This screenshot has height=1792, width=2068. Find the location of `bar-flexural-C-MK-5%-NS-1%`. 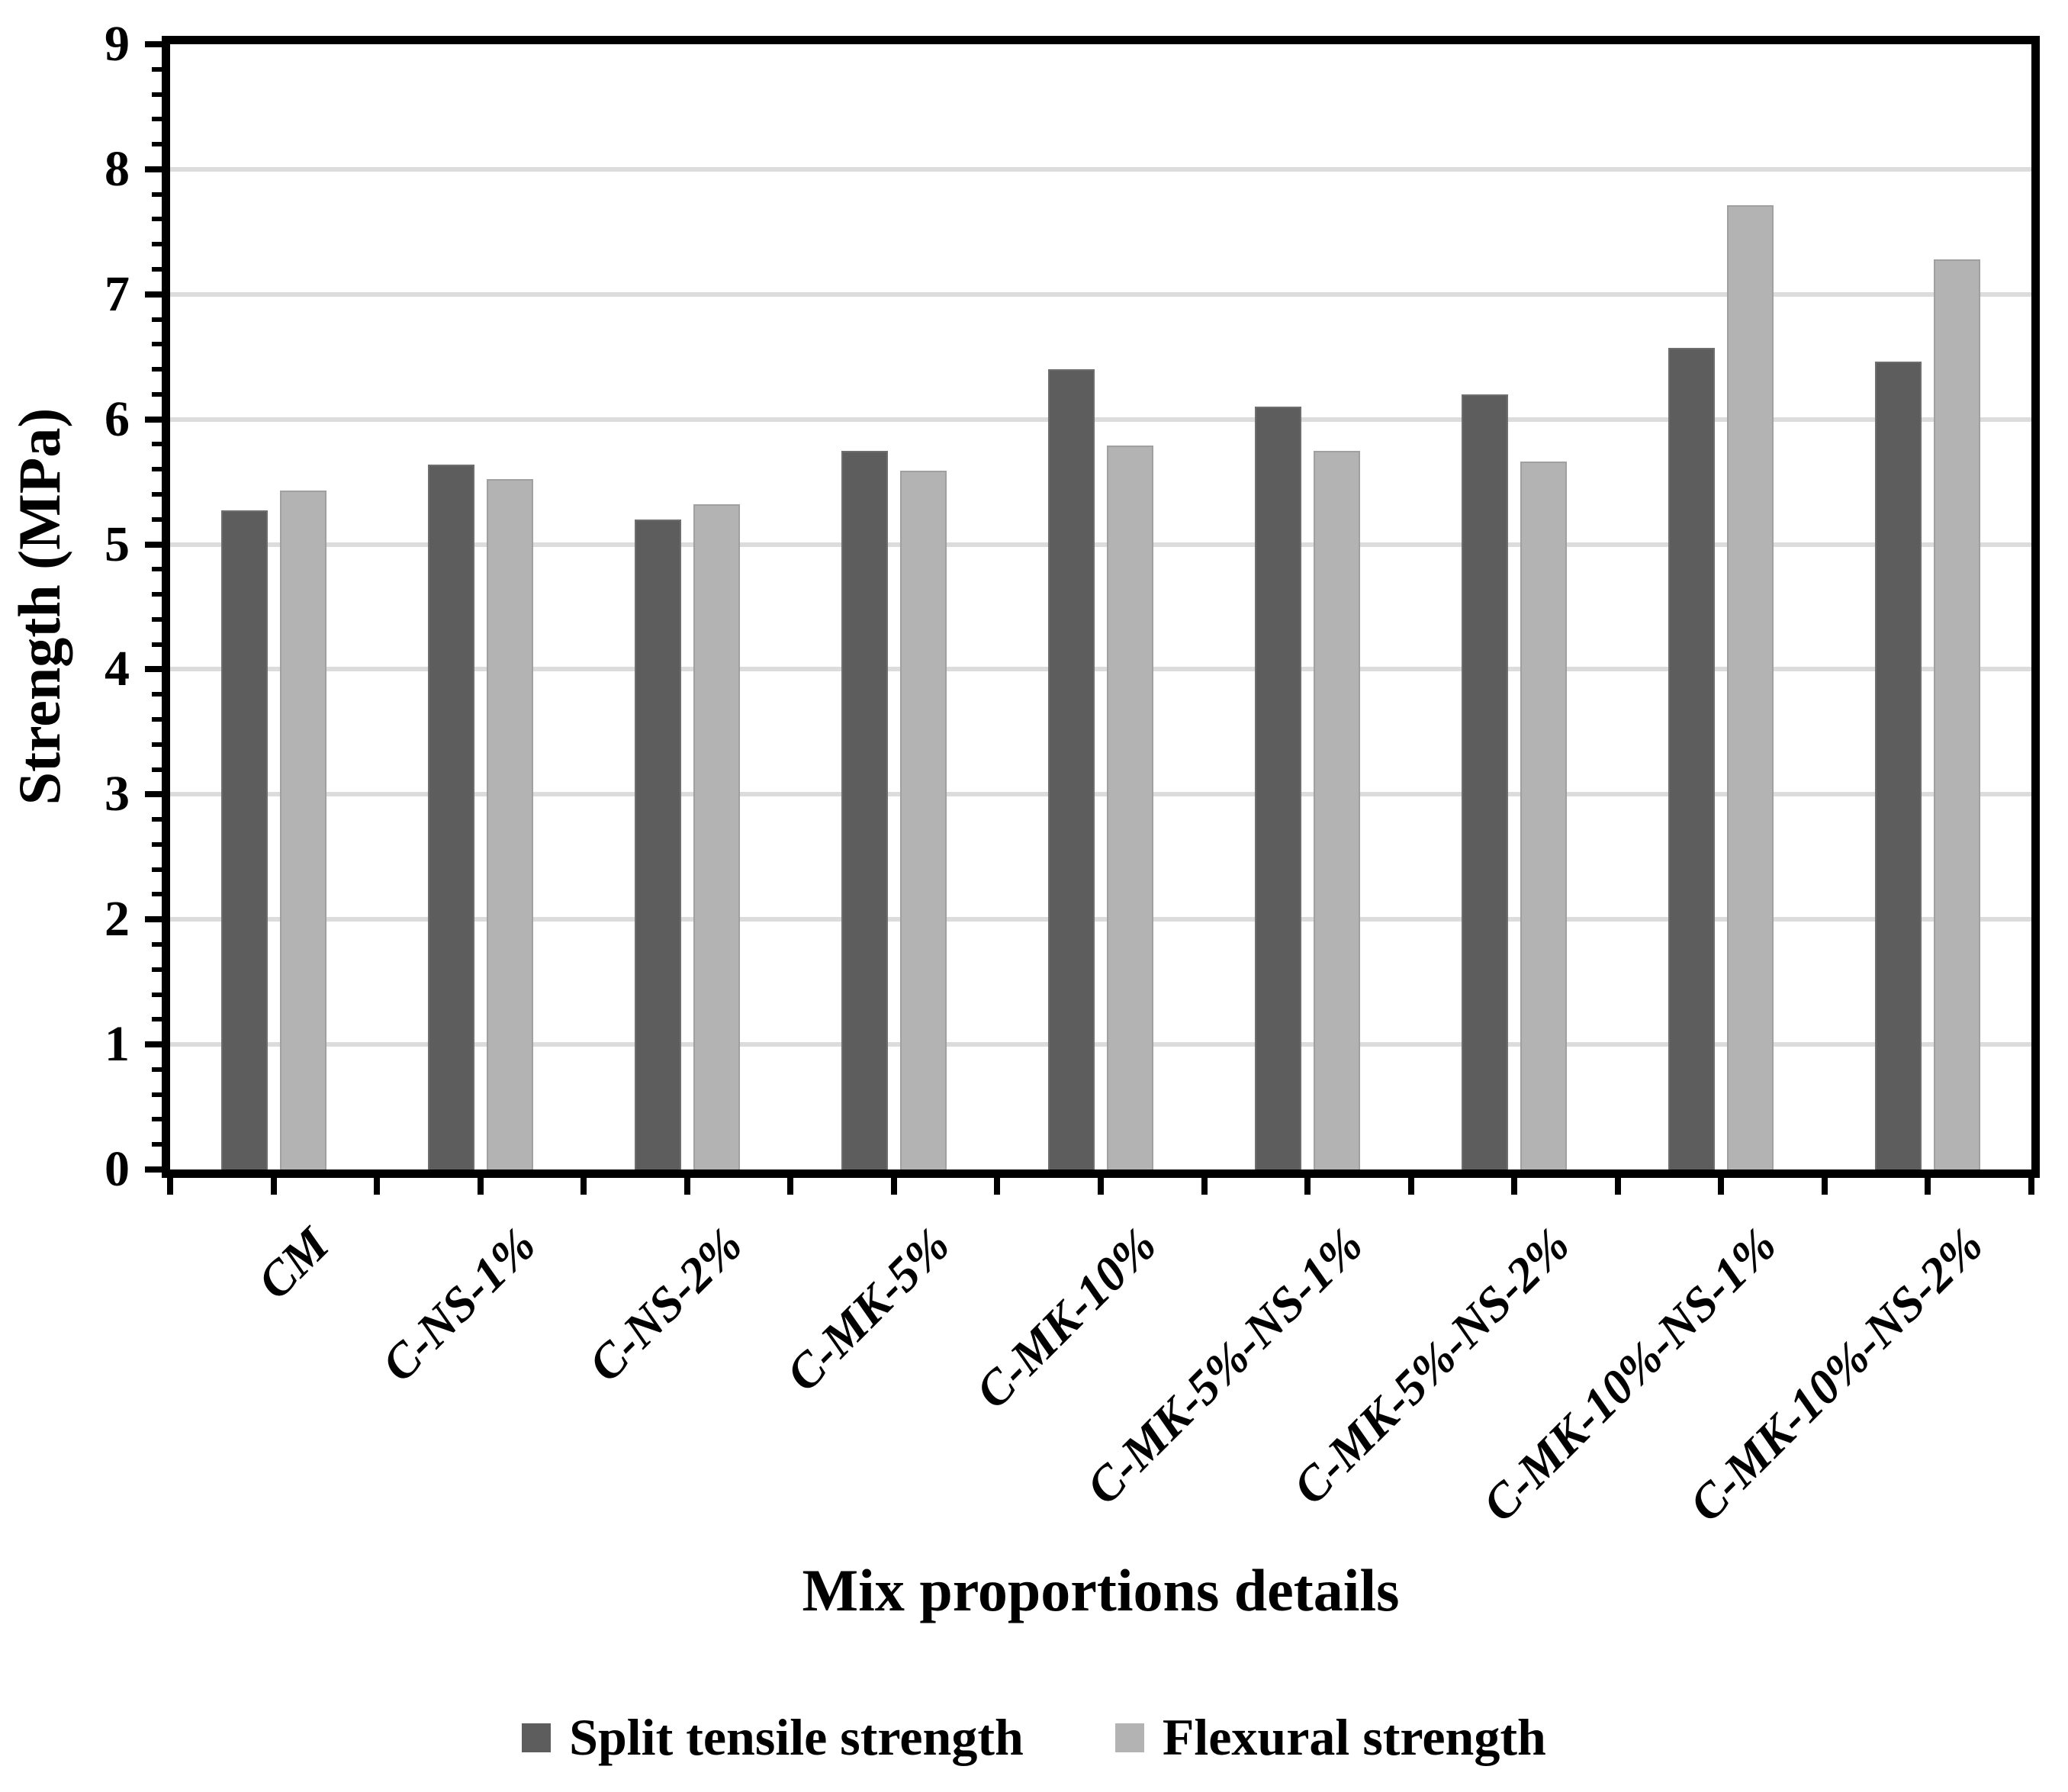

bar-flexural-C-MK-5%-NS-1% is located at coordinates (1338, 809).